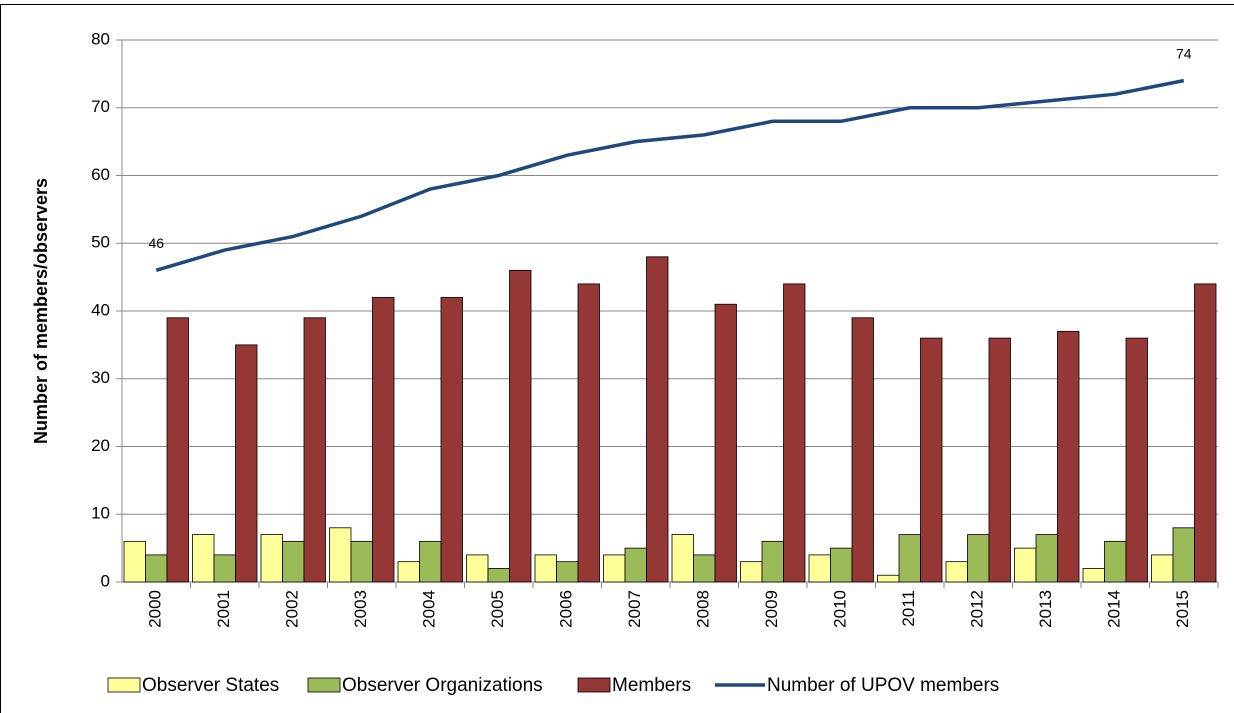 The width and height of the screenshot is (1234, 713). I want to click on x-tick-label: 2009, so click(771, 609).